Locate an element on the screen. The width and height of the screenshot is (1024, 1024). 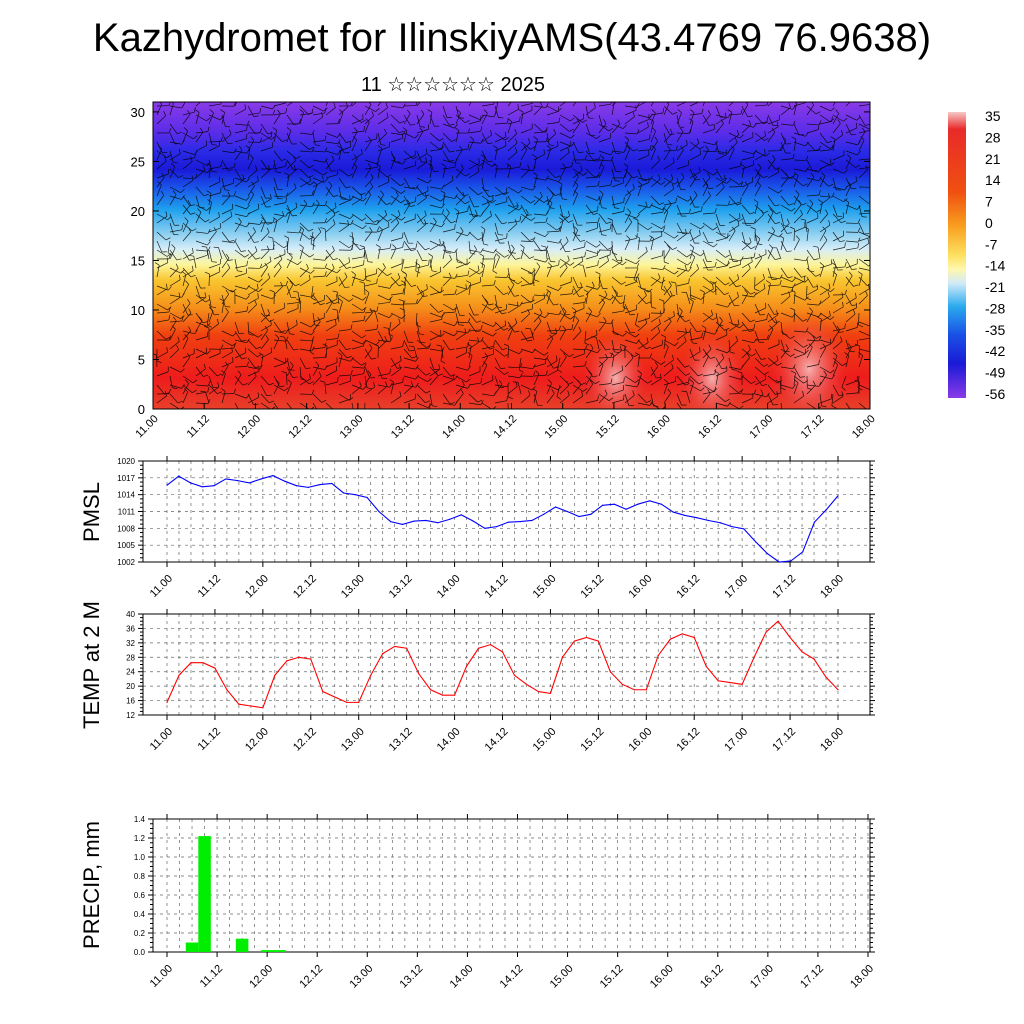
grid is located at coordinates (511, 885).